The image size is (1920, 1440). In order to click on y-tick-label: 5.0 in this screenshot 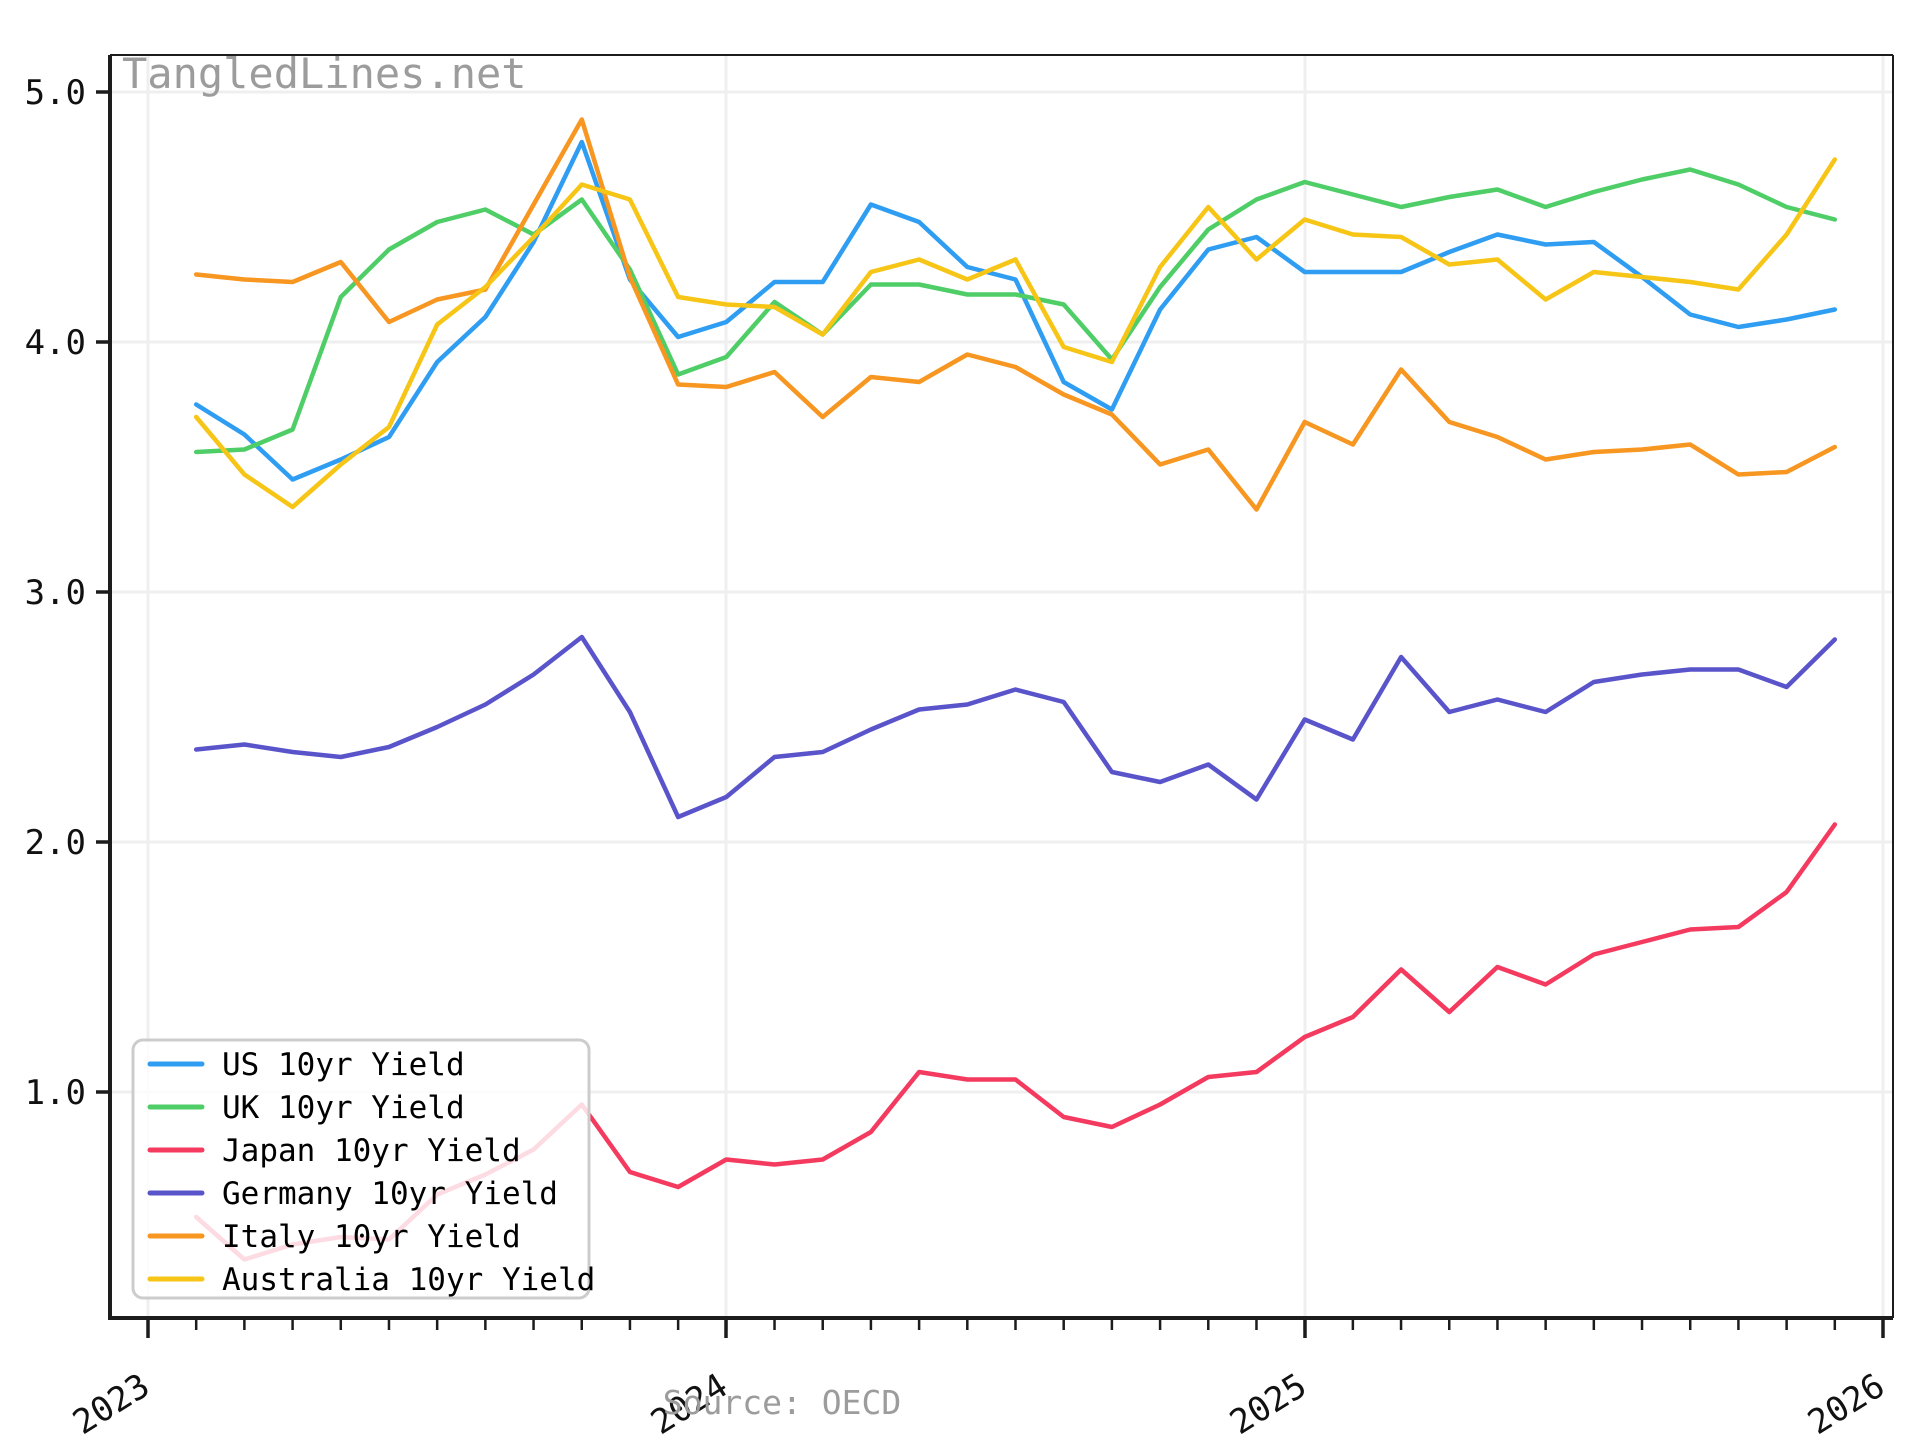, I will do `click(55, 93)`.